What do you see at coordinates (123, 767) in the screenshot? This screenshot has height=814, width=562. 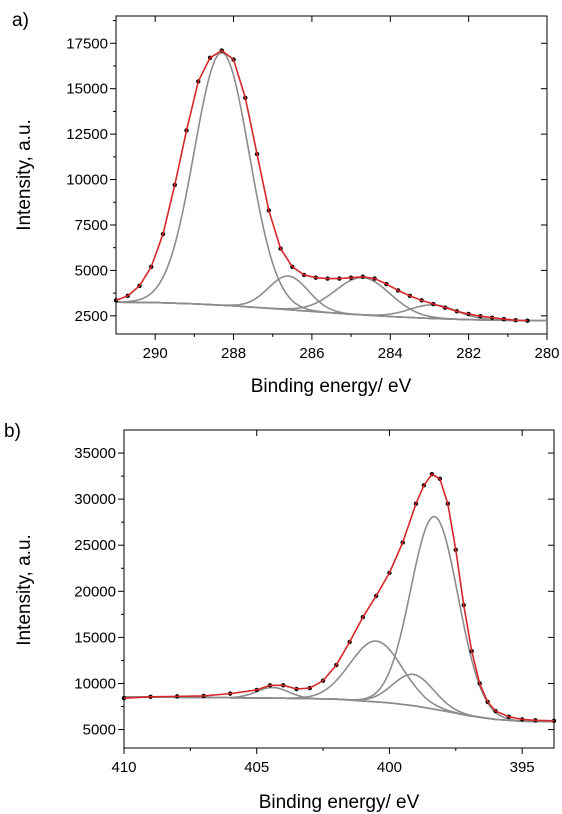 I see `x-tick-label: 410` at bounding box center [123, 767].